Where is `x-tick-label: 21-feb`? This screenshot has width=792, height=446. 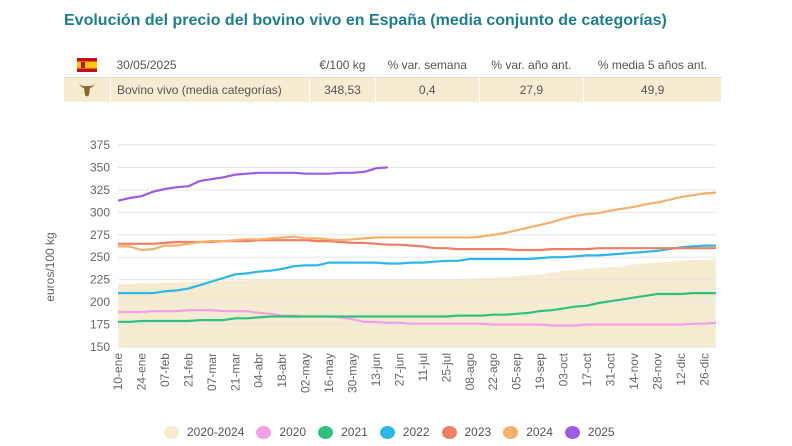 x-tick-label: 21-feb is located at coordinates (188, 370).